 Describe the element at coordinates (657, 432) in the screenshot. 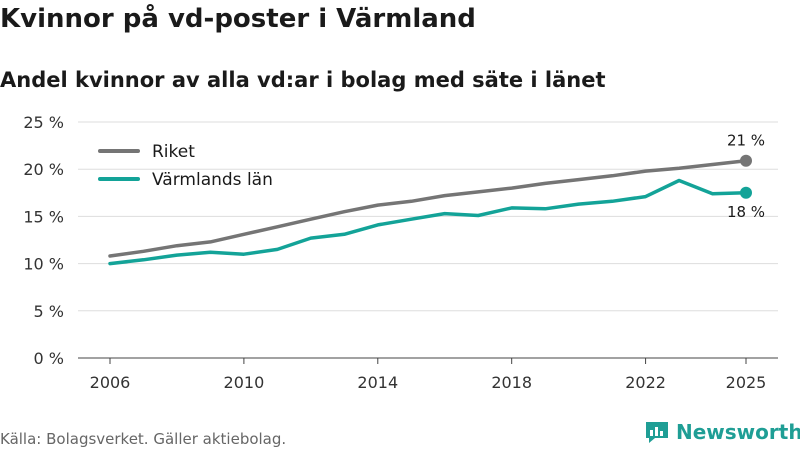

I see `newsworthy-logo-icon` at that location.